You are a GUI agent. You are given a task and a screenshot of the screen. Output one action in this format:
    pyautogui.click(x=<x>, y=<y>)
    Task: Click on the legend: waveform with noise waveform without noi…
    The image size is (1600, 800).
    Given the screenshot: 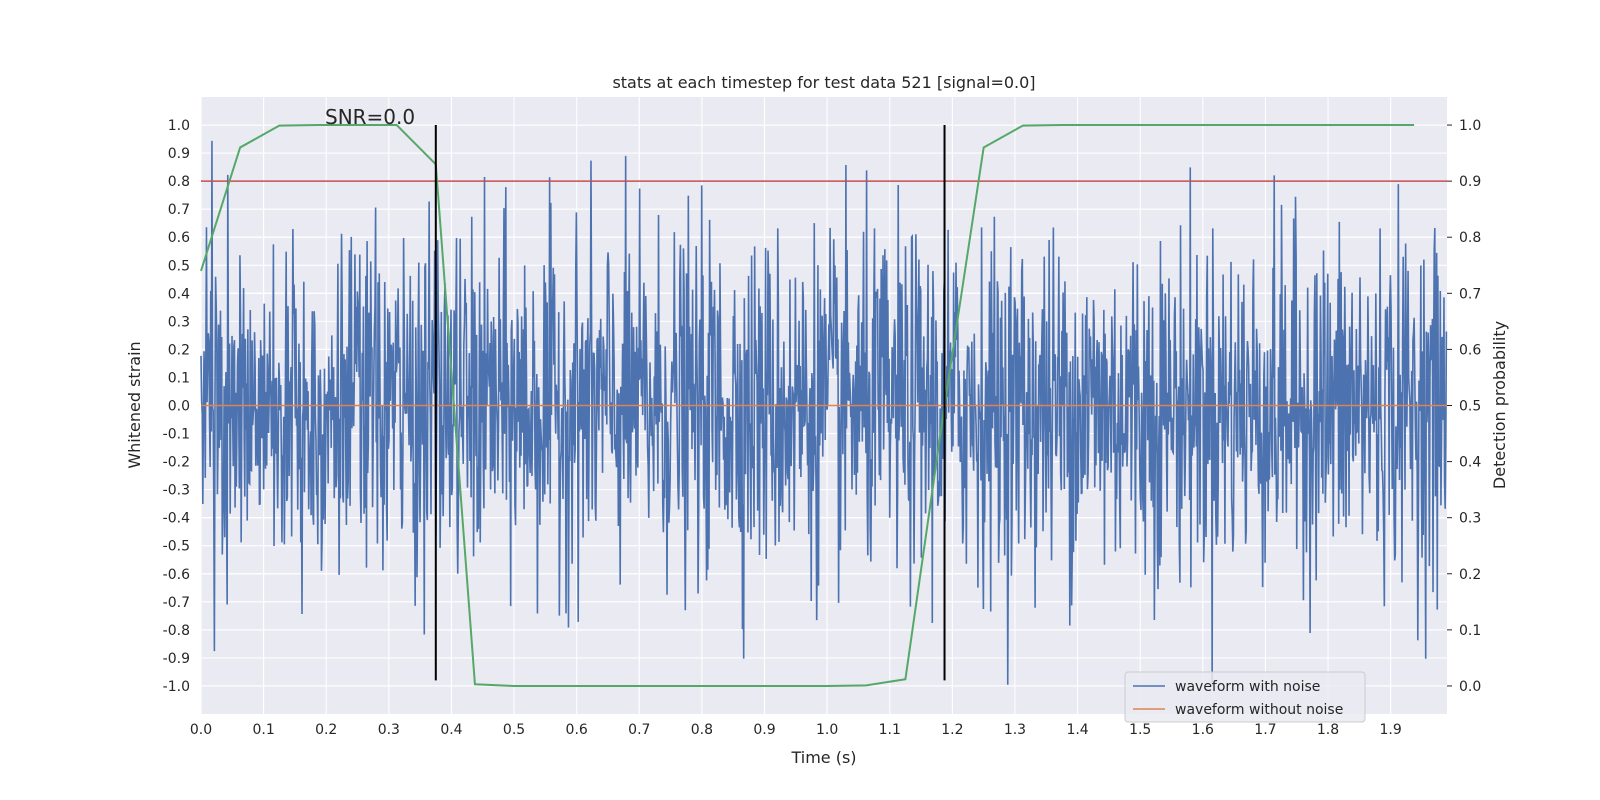 What is the action you would take?
    pyautogui.click(x=1245, y=697)
    